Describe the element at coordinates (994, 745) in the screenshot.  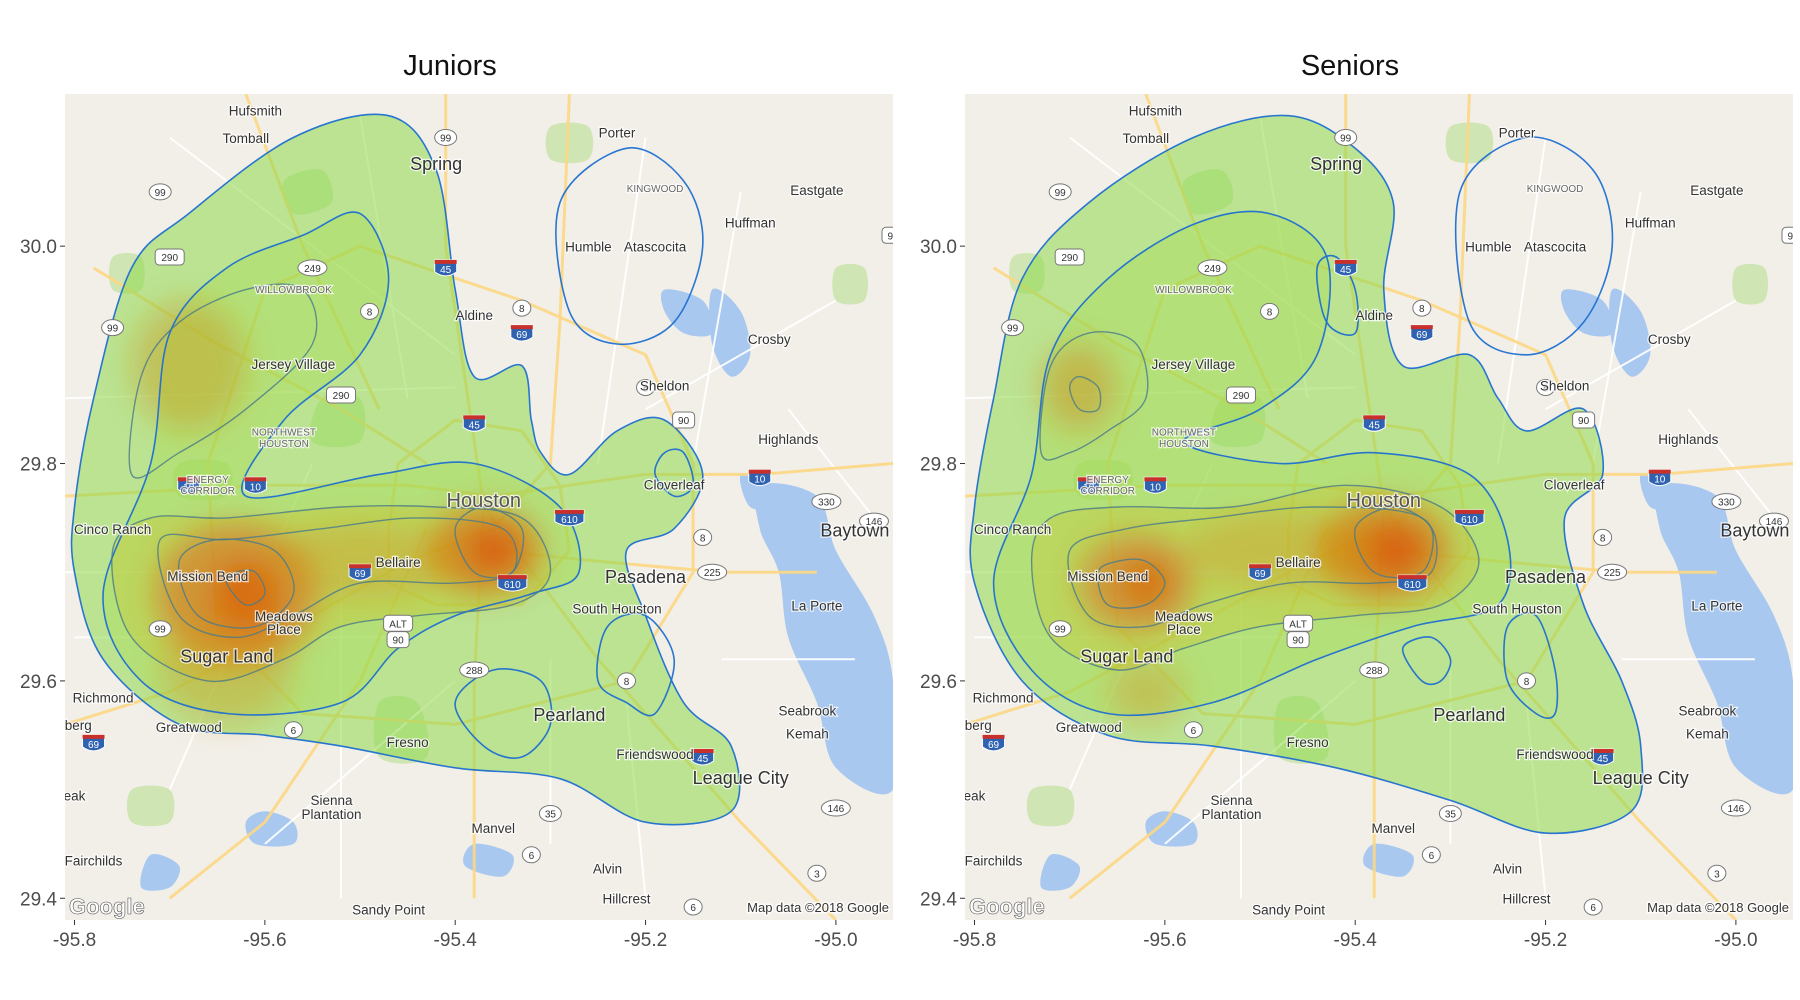
I see `shield-label: 69` at that location.